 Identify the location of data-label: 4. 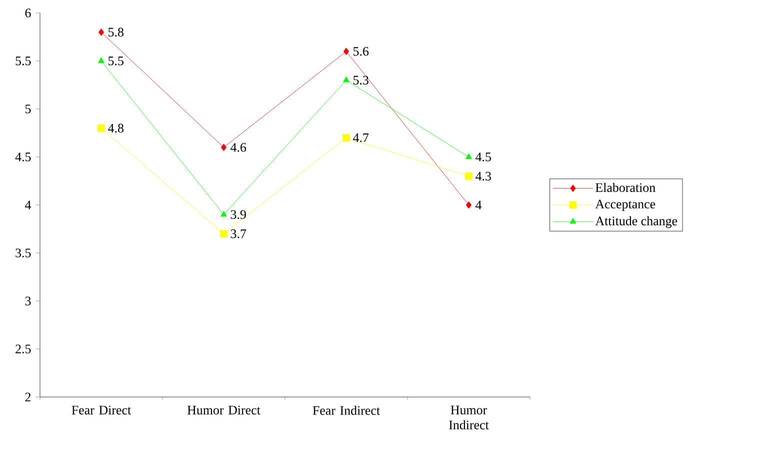
(479, 205).